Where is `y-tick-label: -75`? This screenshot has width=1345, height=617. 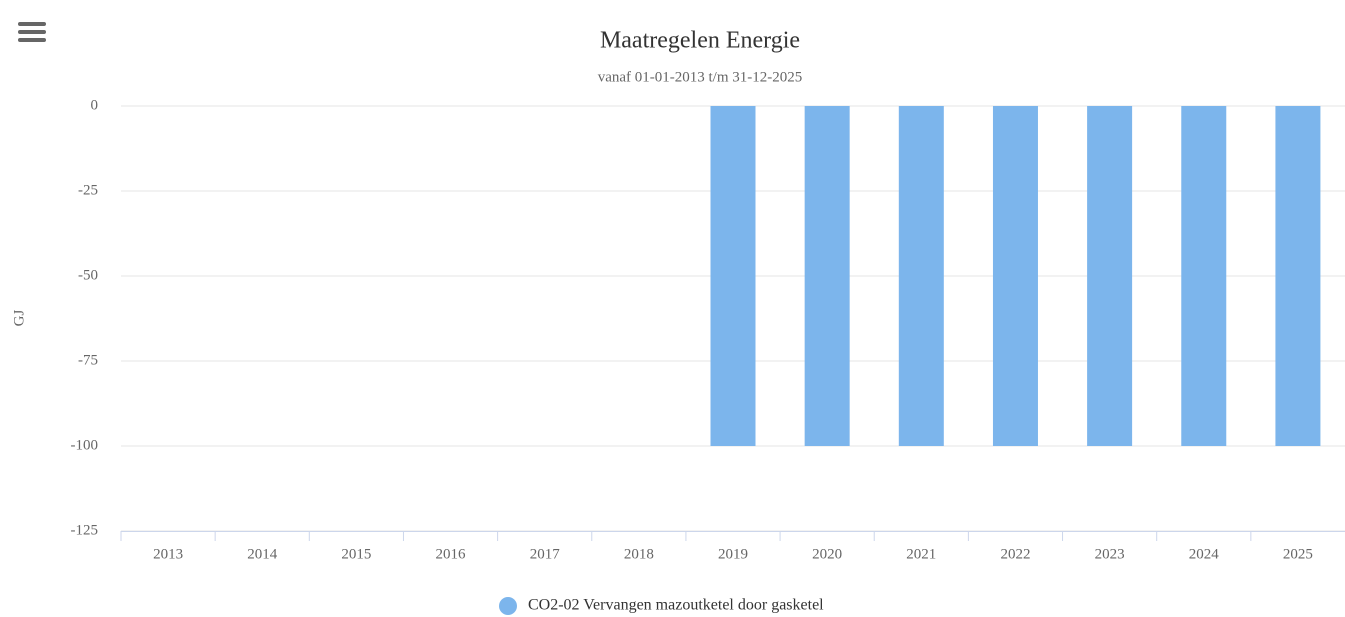 y-tick-label: -75 is located at coordinates (88, 360).